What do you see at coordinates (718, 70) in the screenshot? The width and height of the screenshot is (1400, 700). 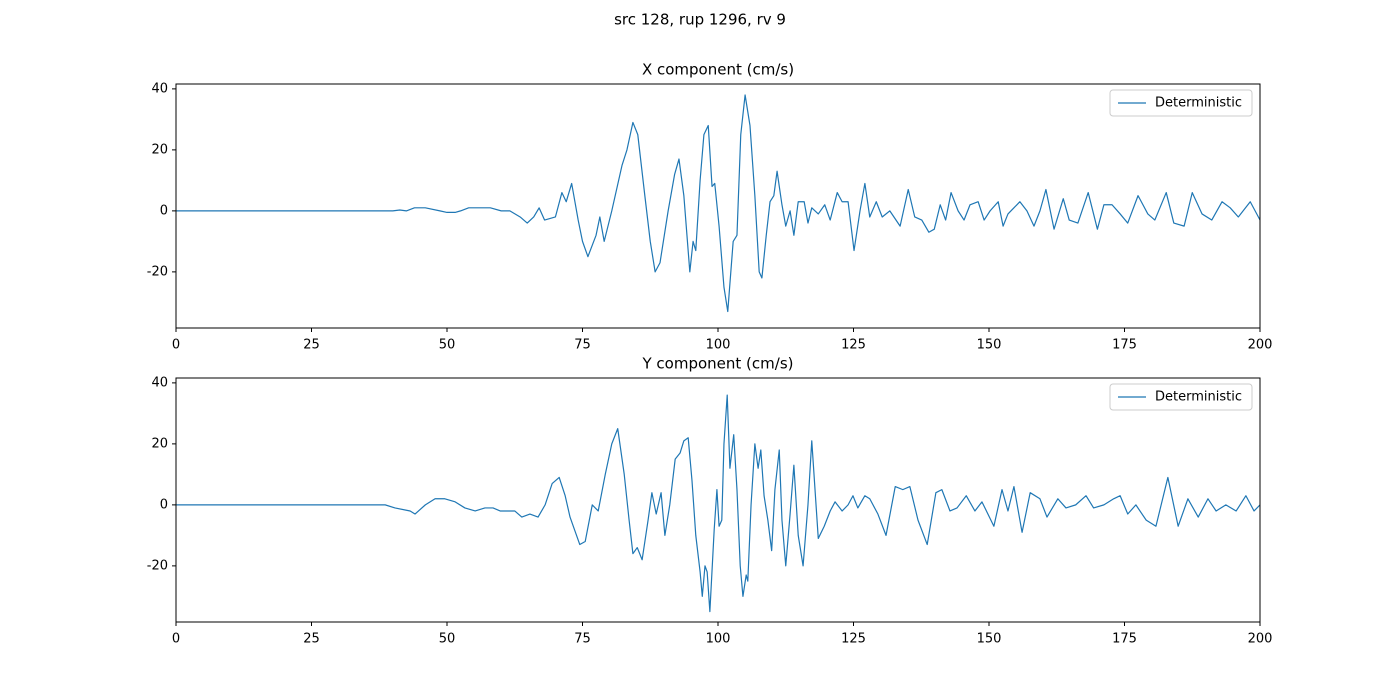 I see `subplot-title: X component (cm/s)` at bounding box center [718, 70].